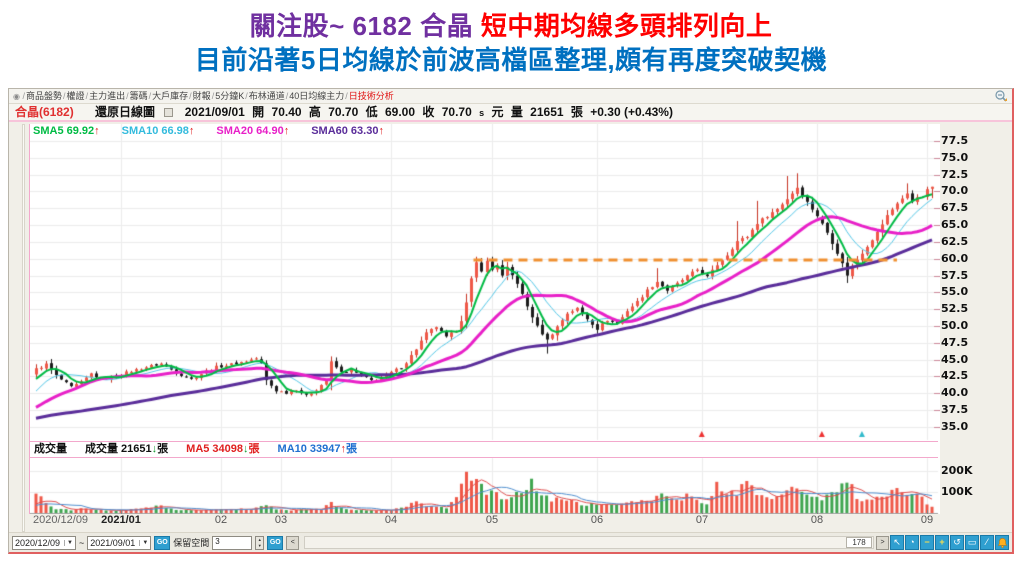  Describe the element at coordinates (955, 359) in the screenshot. I see `price-axis-tick: 45.0` at that location.